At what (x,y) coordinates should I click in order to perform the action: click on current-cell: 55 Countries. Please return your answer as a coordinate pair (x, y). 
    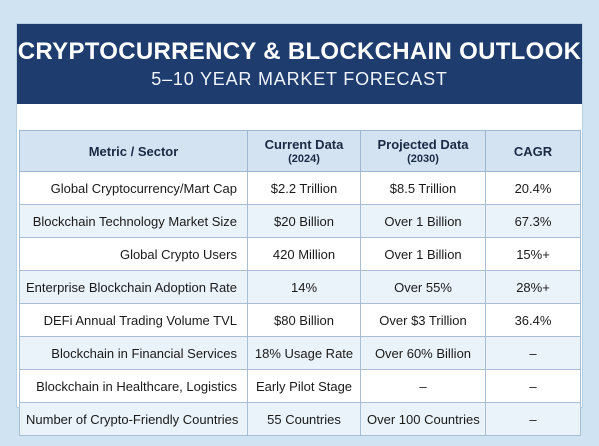
    Looking at the image, I should click on (304, 419).